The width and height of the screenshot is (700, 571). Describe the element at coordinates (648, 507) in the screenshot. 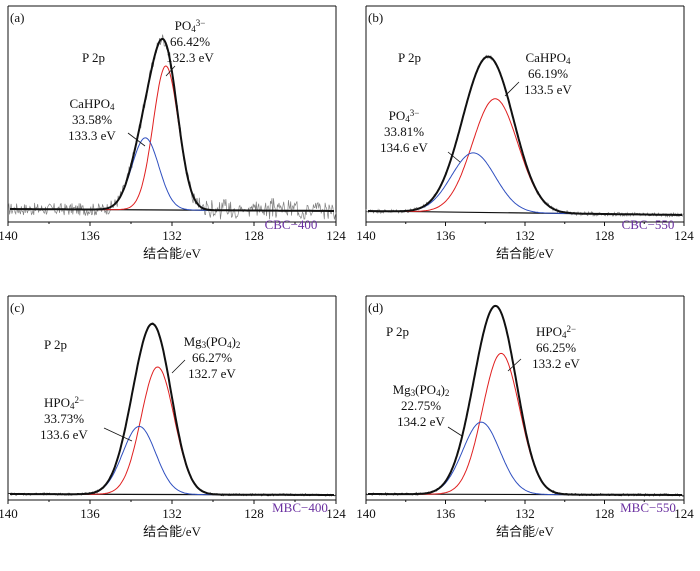

I see `sample-label: MBC−550` at that location.